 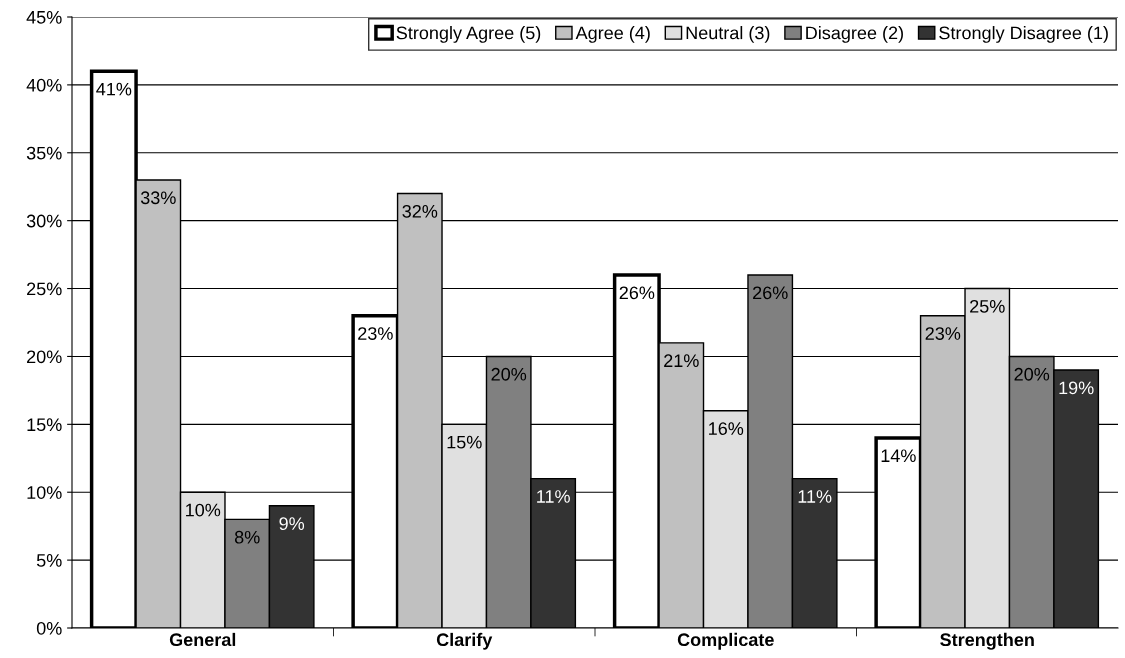 What do you see at coordinates (44, 492) in the screenshot?
I see `y-tick-label: 10%` at bounding box center [44, 492].